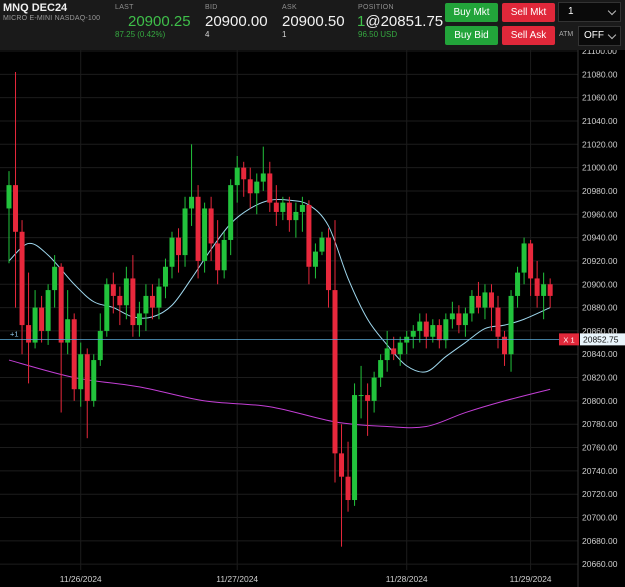 The image size is (625, 587). Describe the element at coordinates (600, 191) in the screenshot. I see `price-tick-label: 20980.00` at that location.